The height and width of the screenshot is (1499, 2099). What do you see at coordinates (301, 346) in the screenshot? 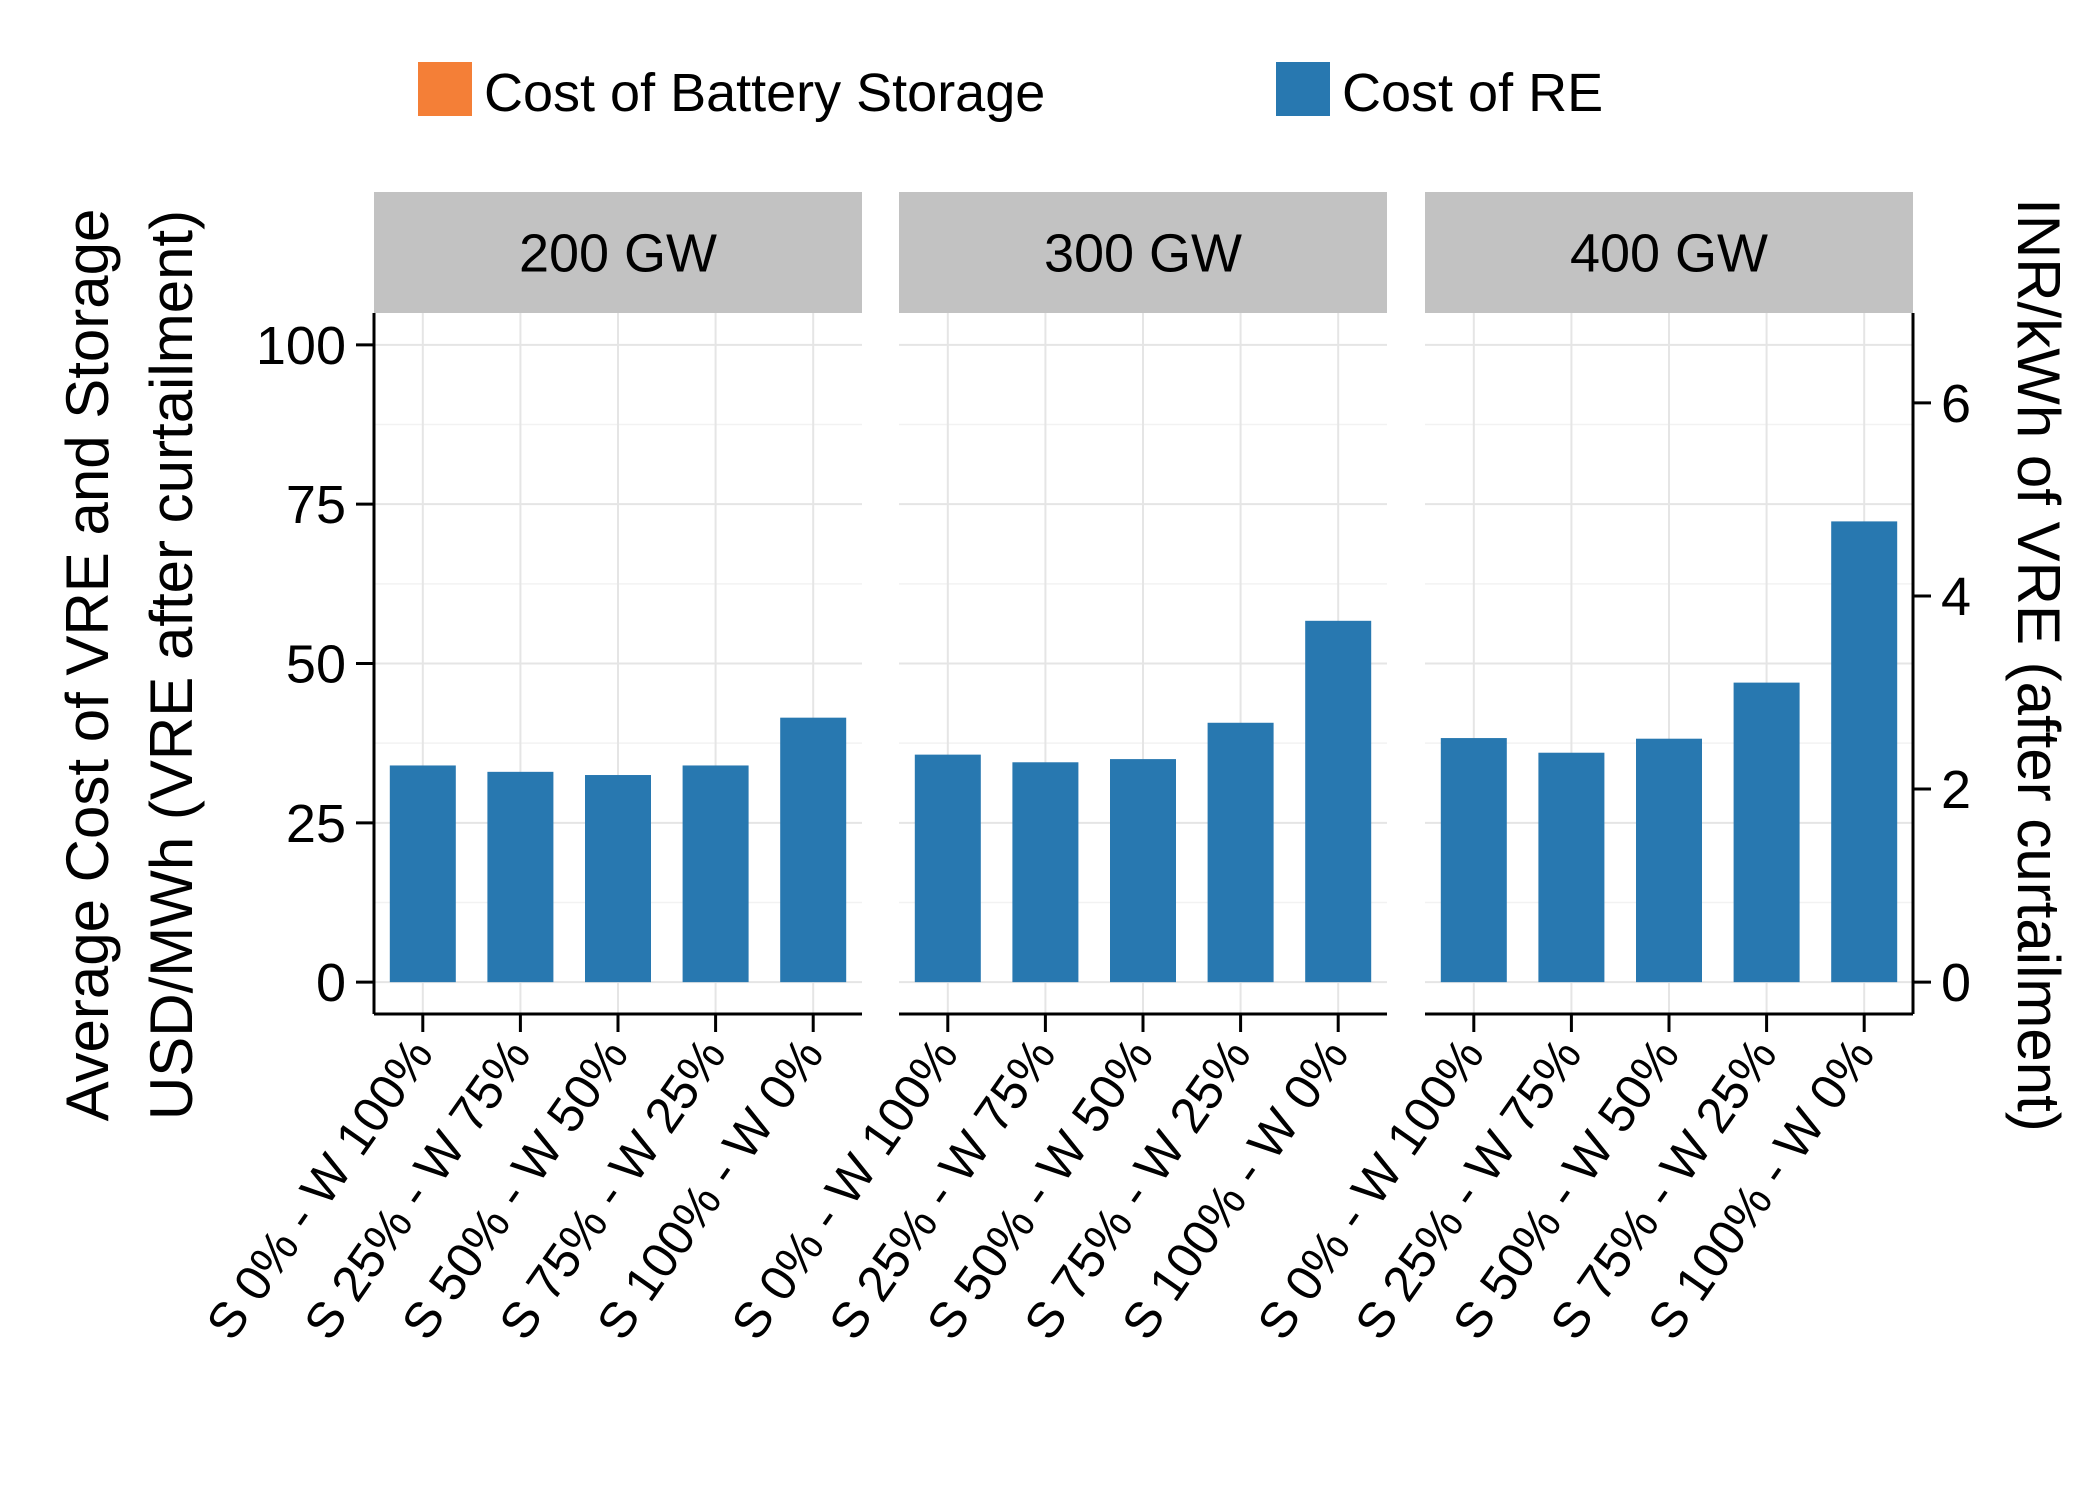
I see `y-tick-label: 100` at bounding box center [301, 346].